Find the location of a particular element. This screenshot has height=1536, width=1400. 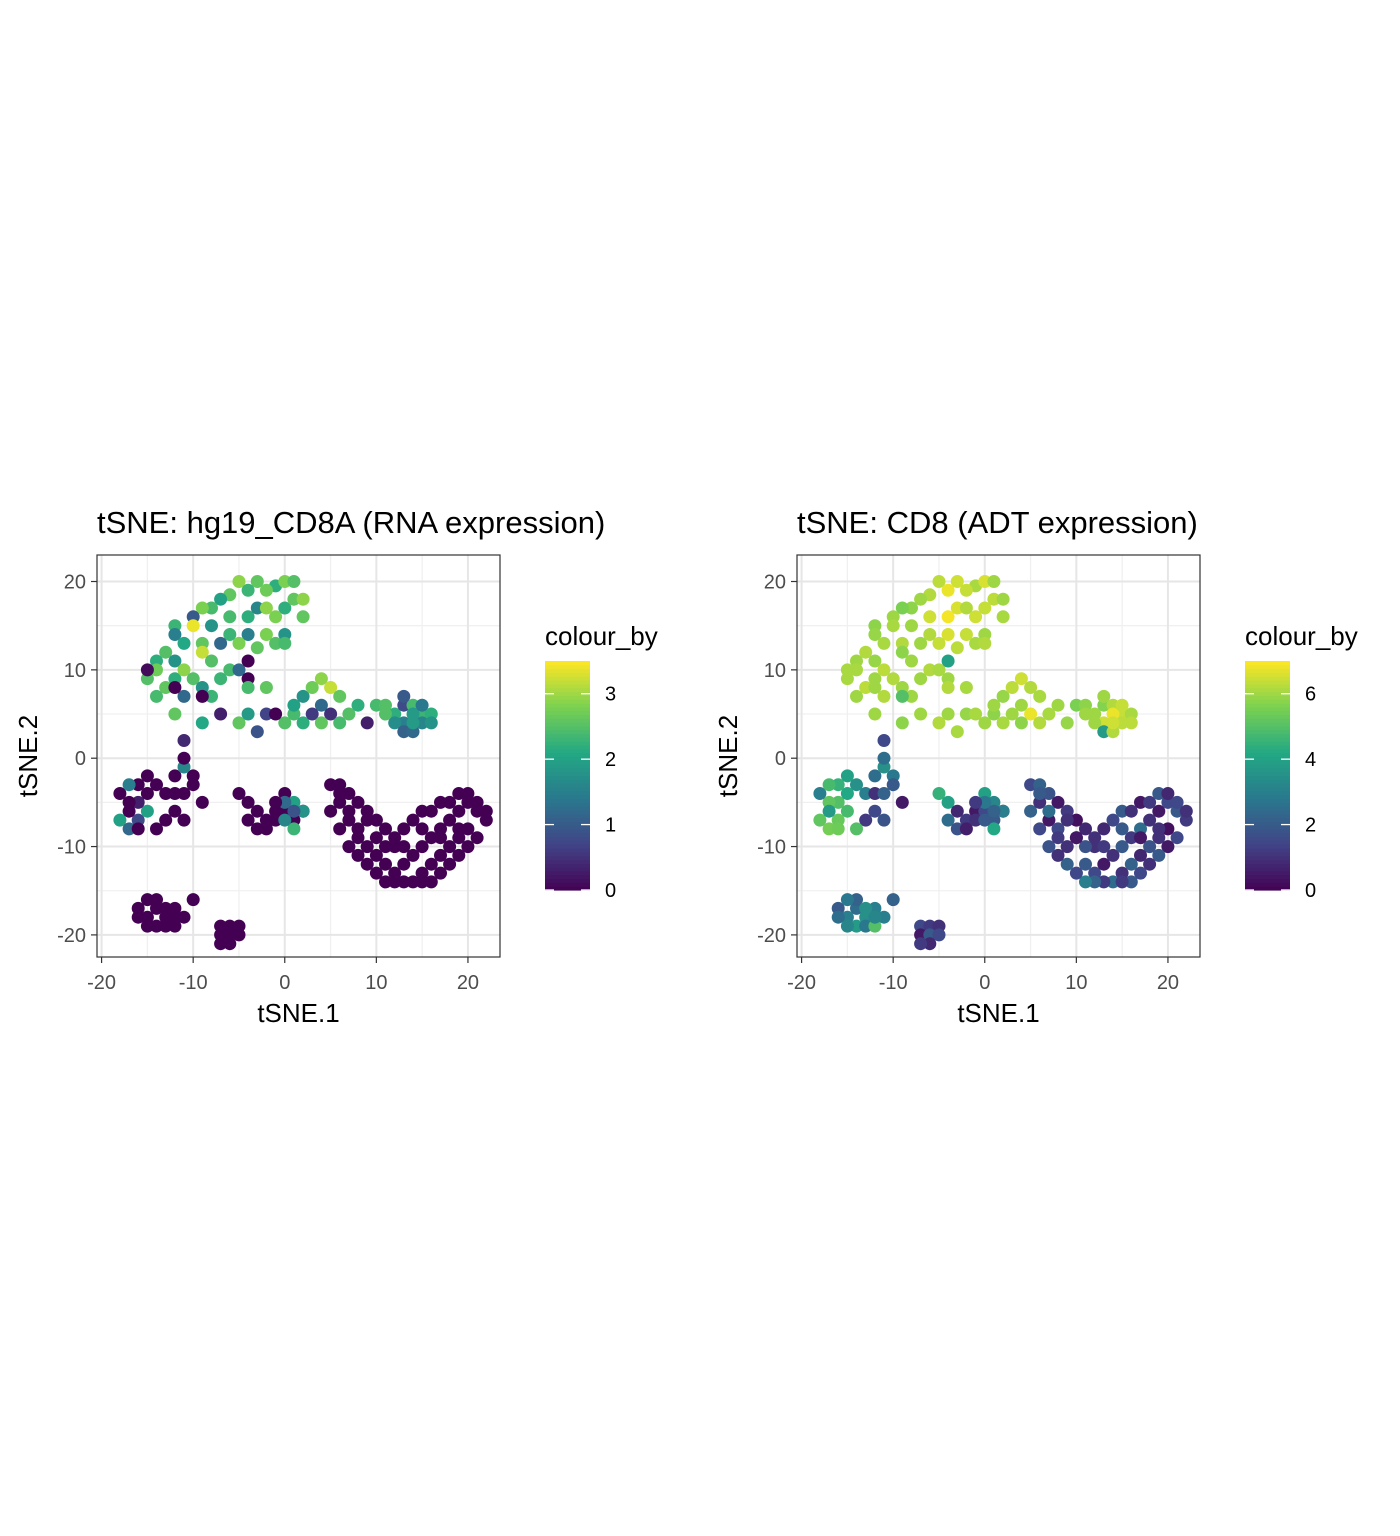

major-gridlines is located at coordinates (298, 756).